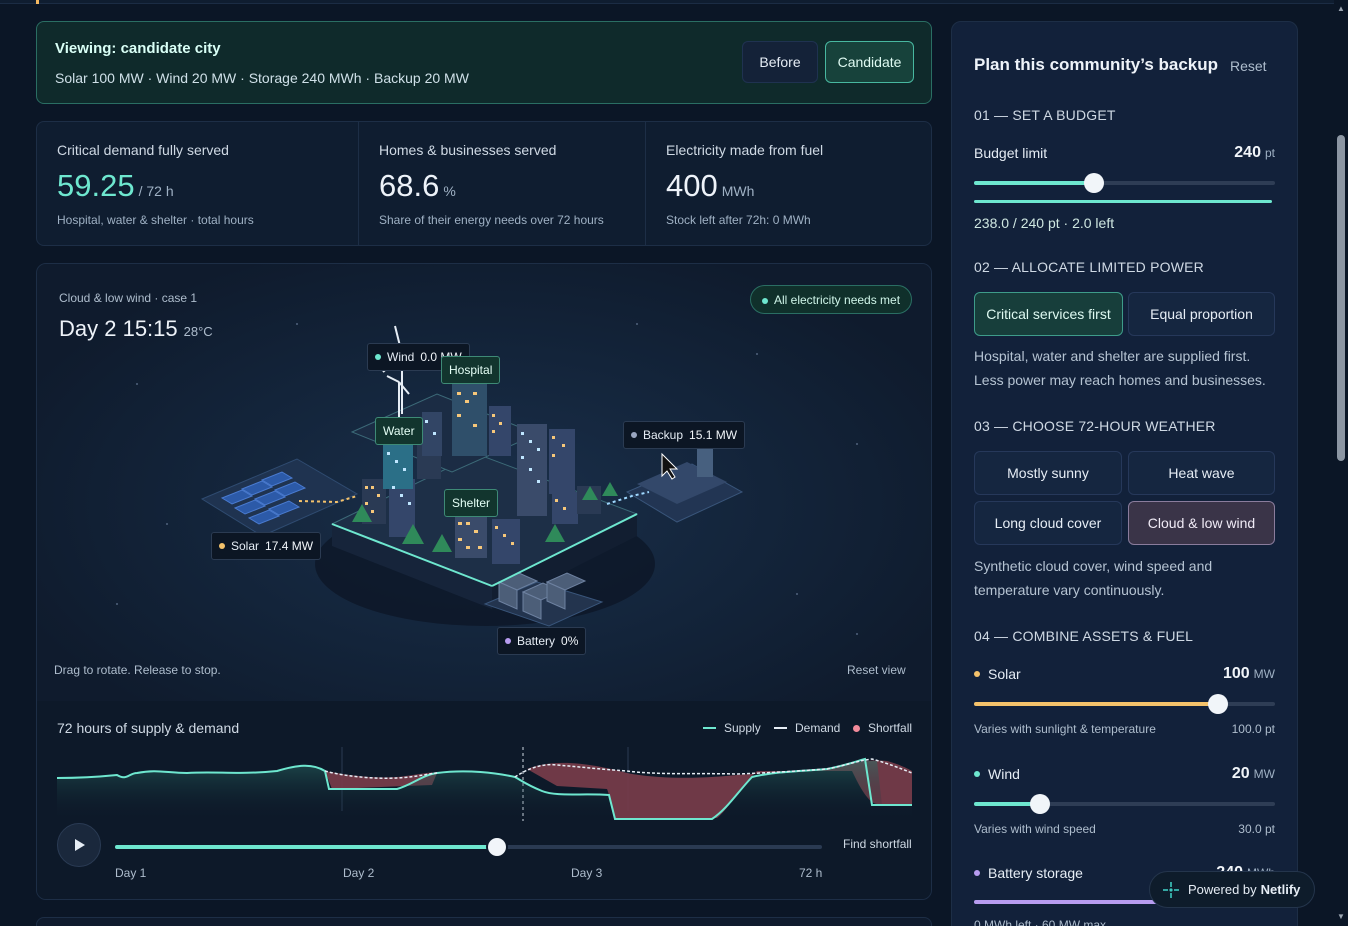 The height and width of the screenshot is (926, 1348). What do you see at coordinates (1084, 636) in the screenshot?
I see `step-assets: 04 — COMBINE ASSETS & FUEL` at bounding box center [1084, 636].